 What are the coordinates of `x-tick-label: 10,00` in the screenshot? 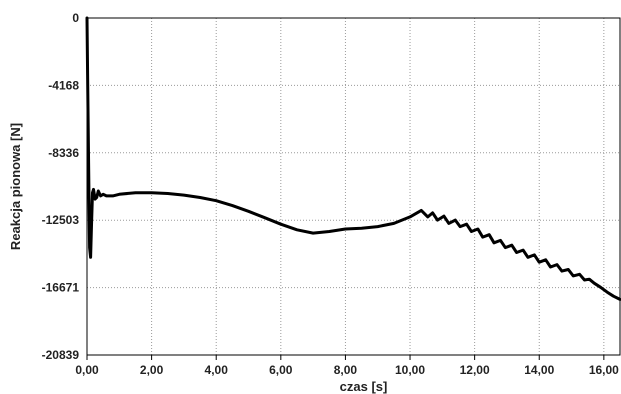 It's located at (410, 370).